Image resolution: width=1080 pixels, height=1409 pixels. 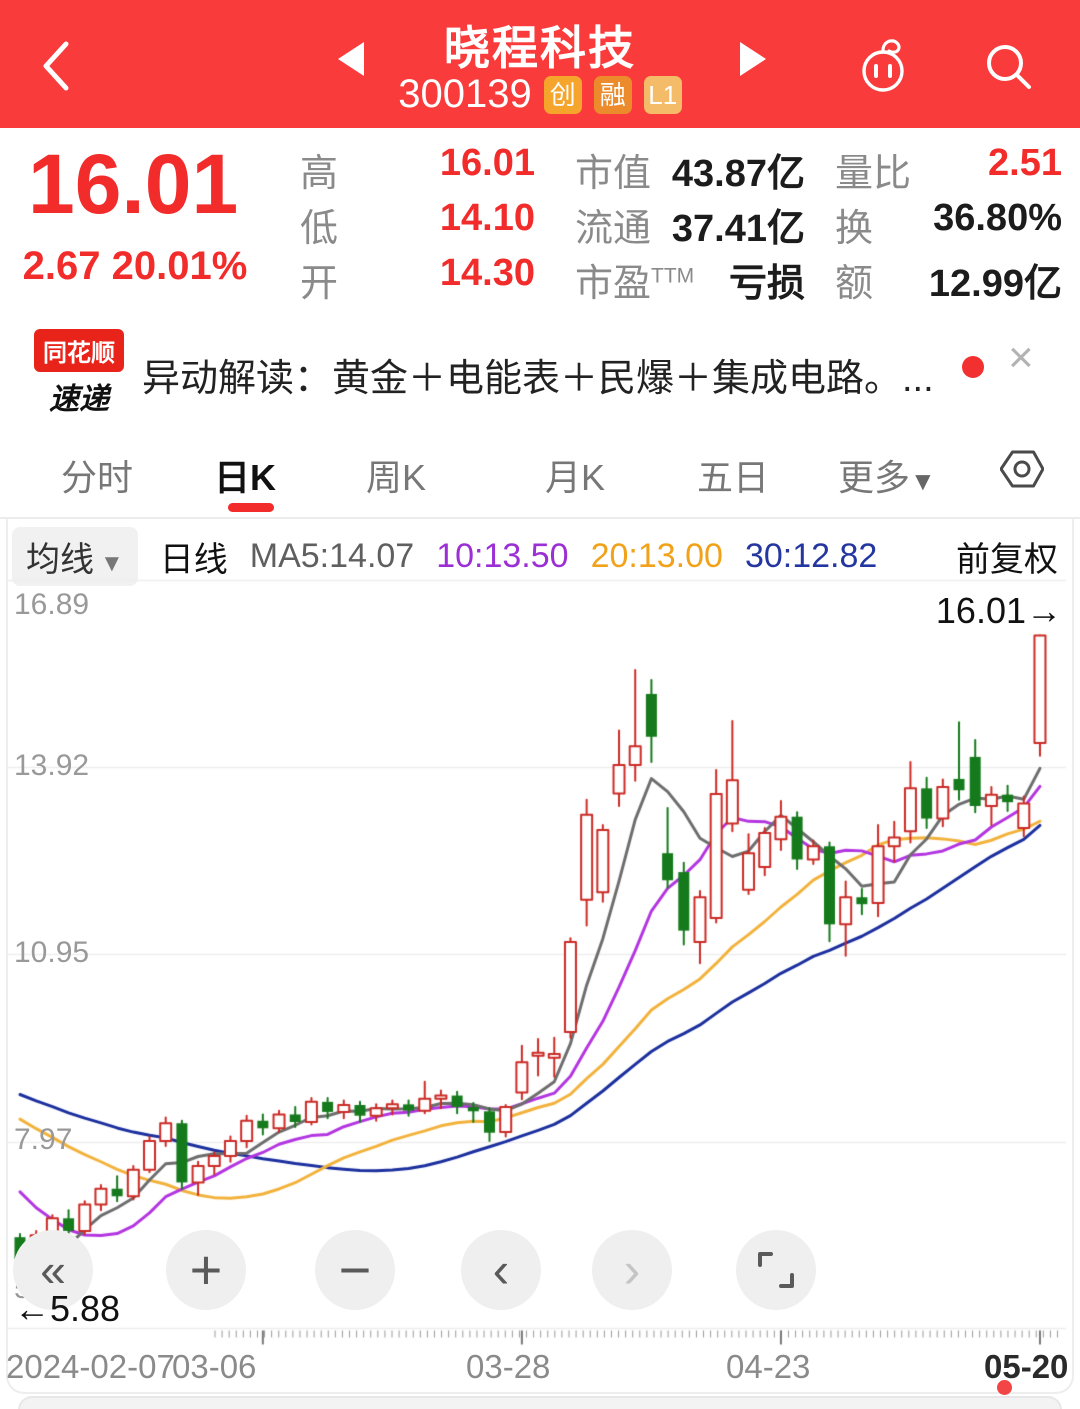 What do you see at coordinates (501, 1270) in the screenshot?
I see `pan-left-button: ‹` at bounding box center [501, 1270].